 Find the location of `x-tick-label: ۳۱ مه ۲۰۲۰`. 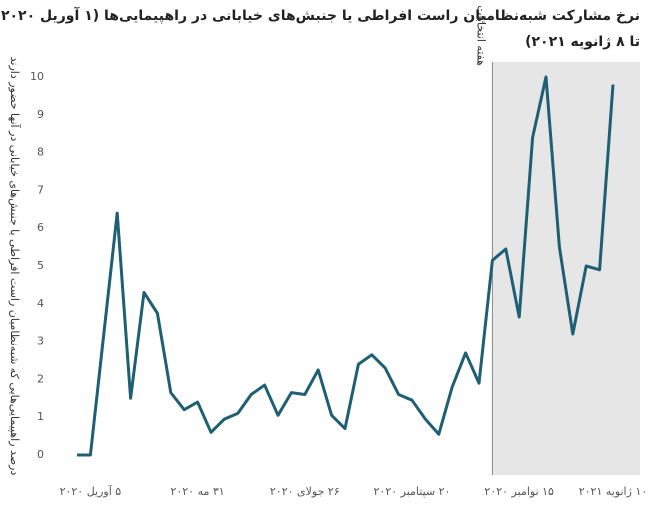

x-tick-label: ۳۱ مه ۲۰۲۰ is located at coordinates (197, 491).